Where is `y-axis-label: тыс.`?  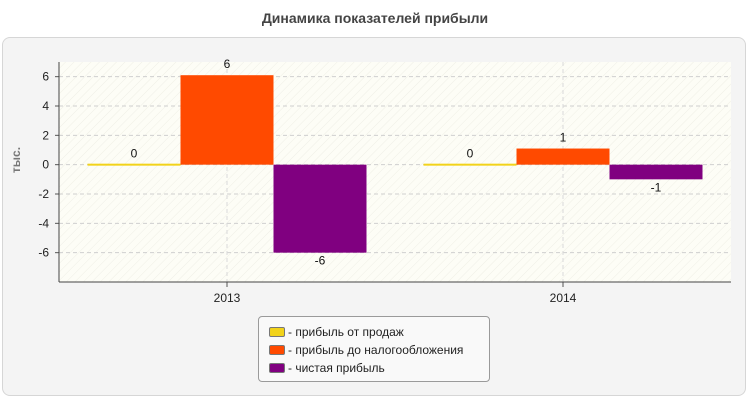 y-axis-label: тыс. is located at coordinates (16, 160).